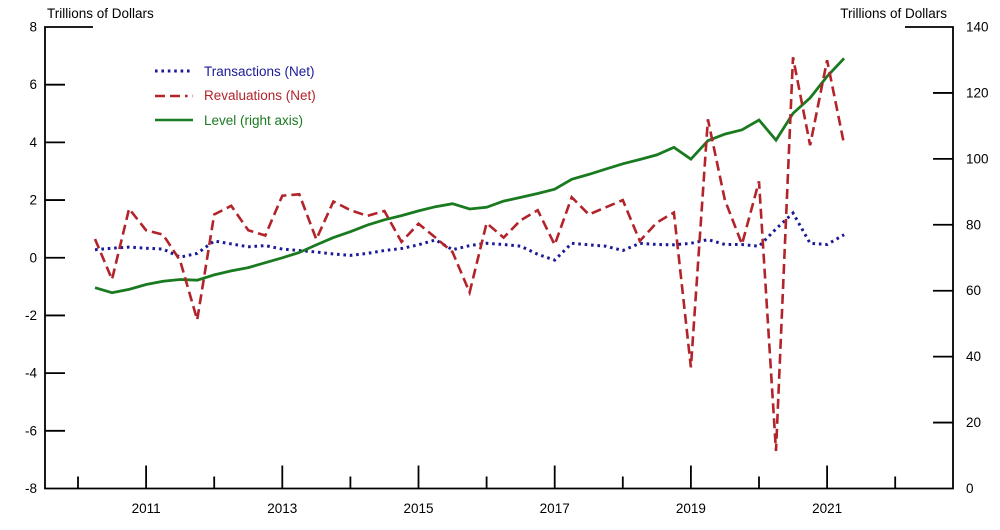  I want to click on right-axis-tick-label: 100, so click(977, 158).